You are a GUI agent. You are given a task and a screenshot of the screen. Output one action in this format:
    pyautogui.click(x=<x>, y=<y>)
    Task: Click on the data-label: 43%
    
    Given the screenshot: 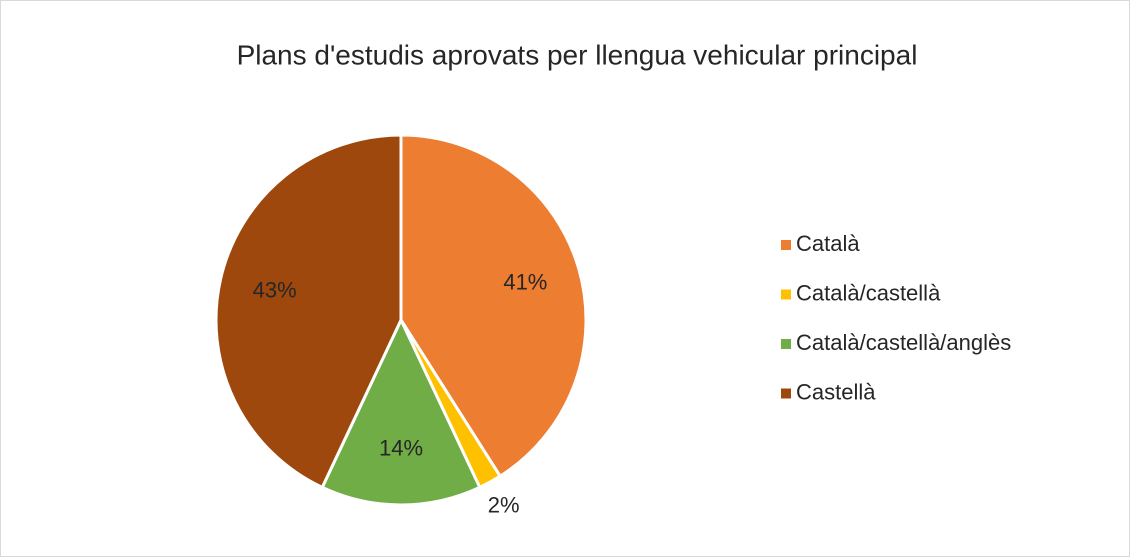 What is the action you would take?
    pyautogui.click(x=275, y=290)
    